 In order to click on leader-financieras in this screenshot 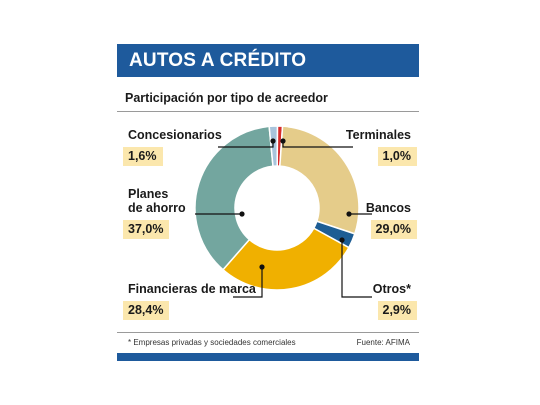, I will do `click(248, 282)`.